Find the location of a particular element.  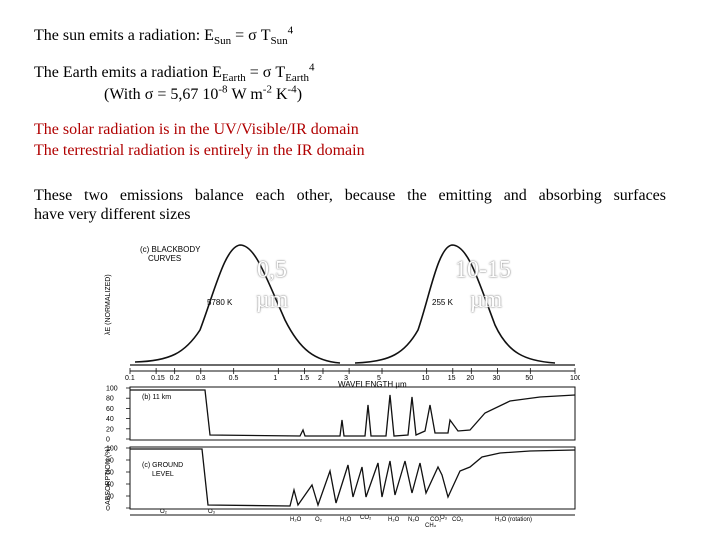

x-tick-label: 50 is located at coordinates (529, 378).